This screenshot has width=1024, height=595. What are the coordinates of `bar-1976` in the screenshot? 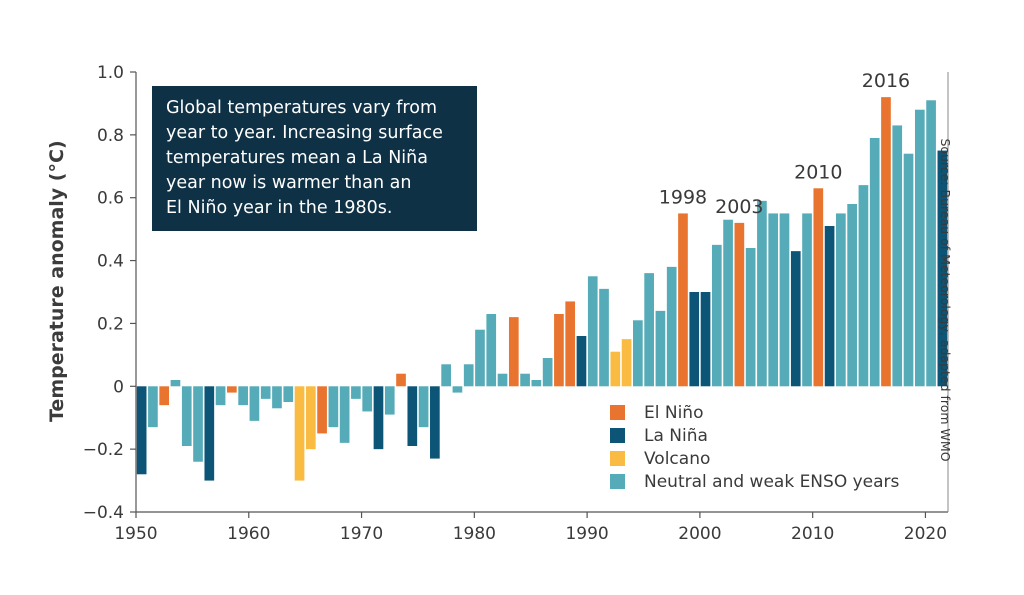 It's located at (435, 422).